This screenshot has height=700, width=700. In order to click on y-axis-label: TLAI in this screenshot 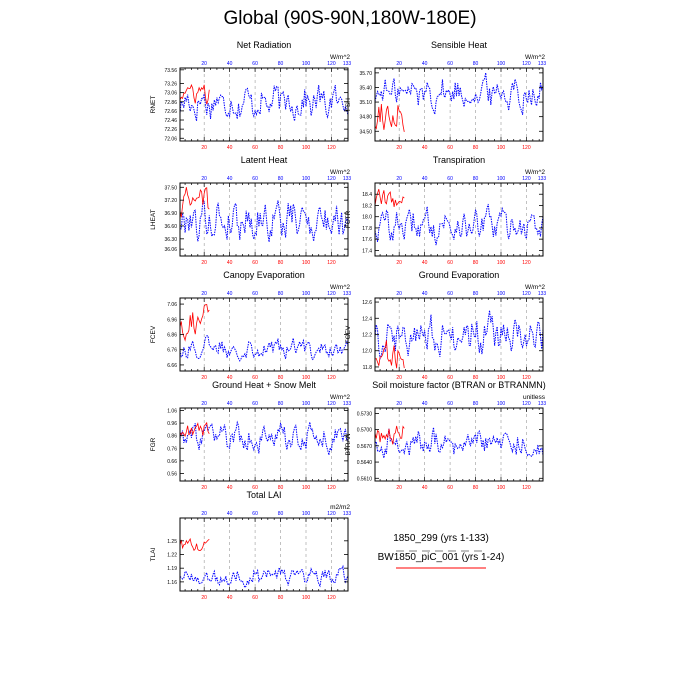, I will do `click(153, 554)`.